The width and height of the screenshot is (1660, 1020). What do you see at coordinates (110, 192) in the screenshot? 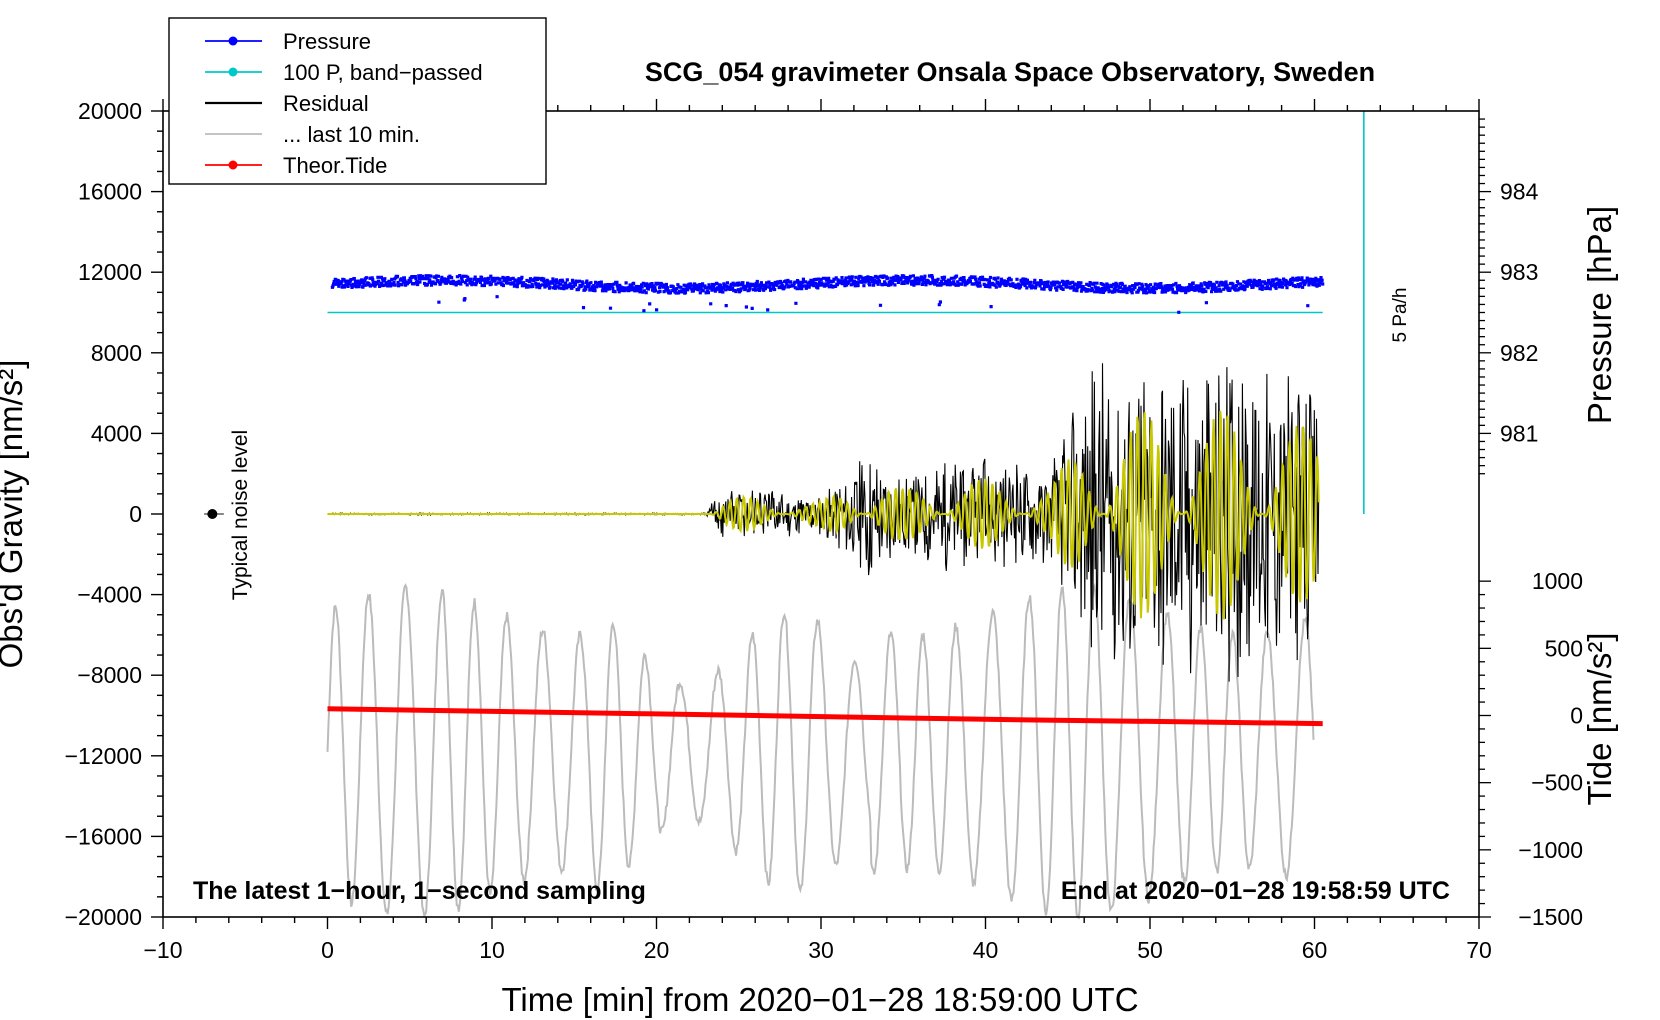
I see `y-tick-label: 16000` at bounding box center [110, 192].